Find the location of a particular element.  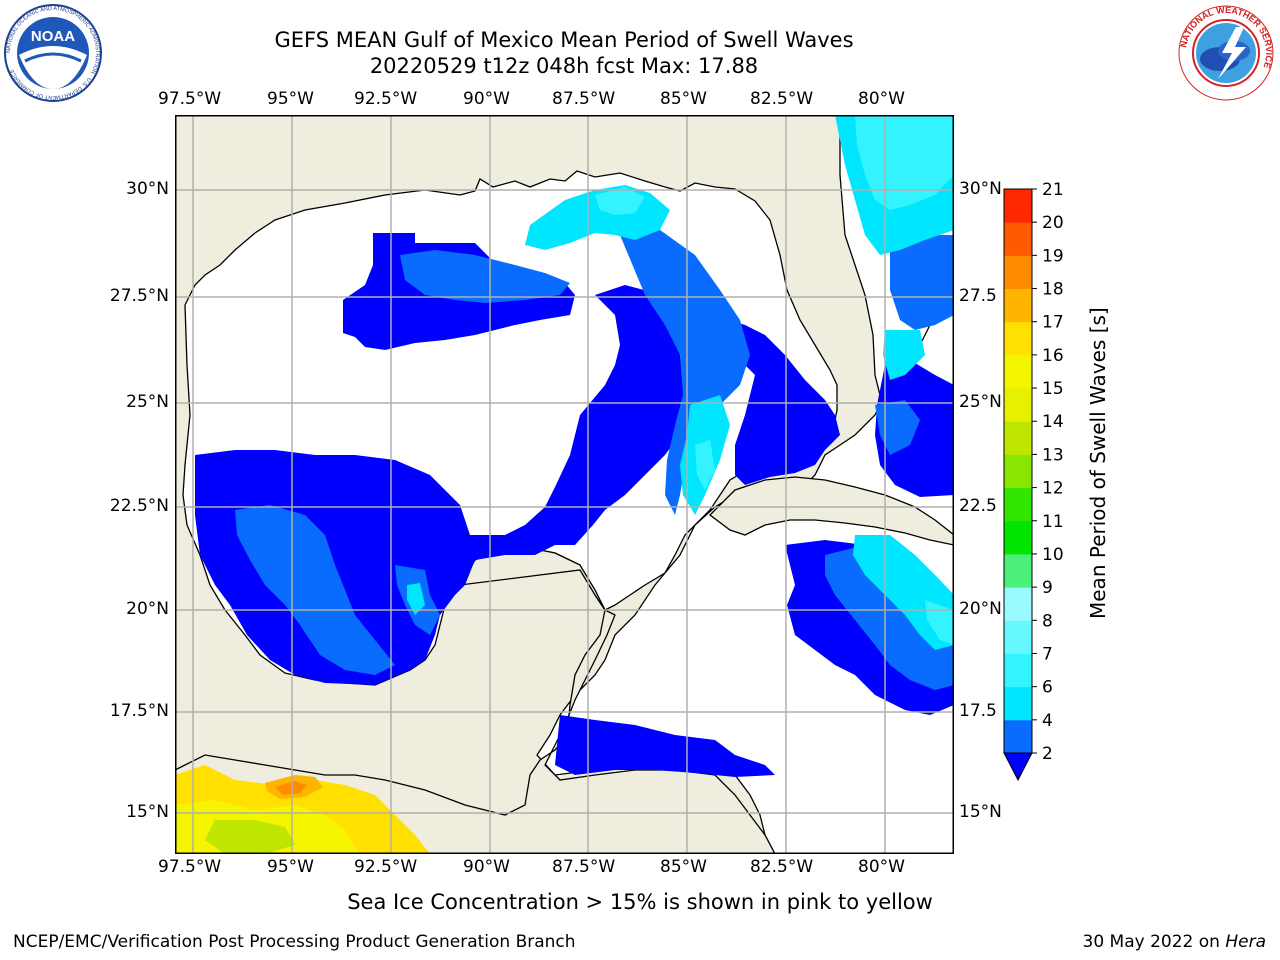

lat-tick-left: 27.5°N is located at coordinates (139, 296).